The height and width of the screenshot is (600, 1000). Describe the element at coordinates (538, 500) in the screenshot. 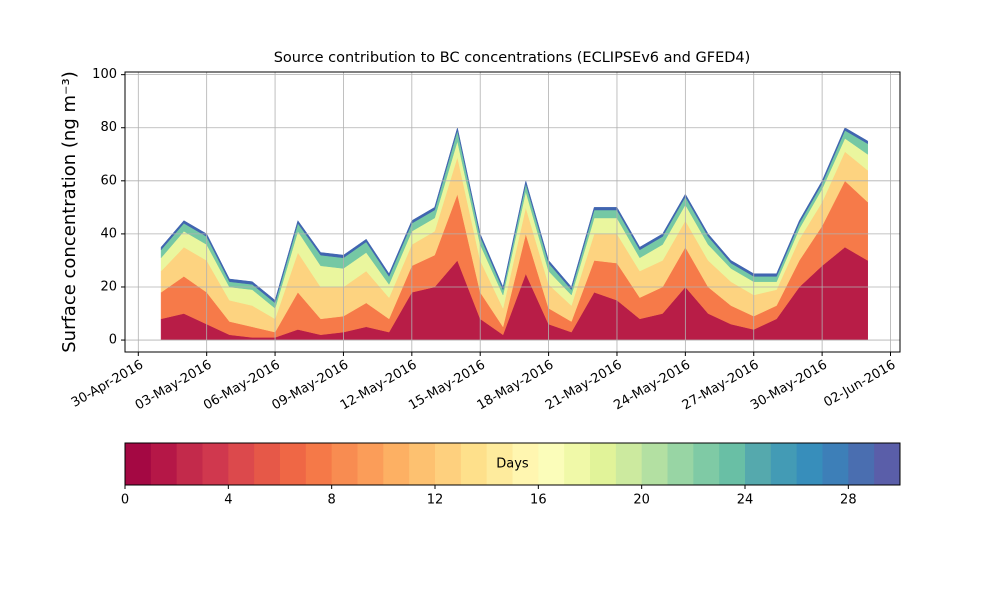

I see `colorbar-tick-label: 16` at that location.